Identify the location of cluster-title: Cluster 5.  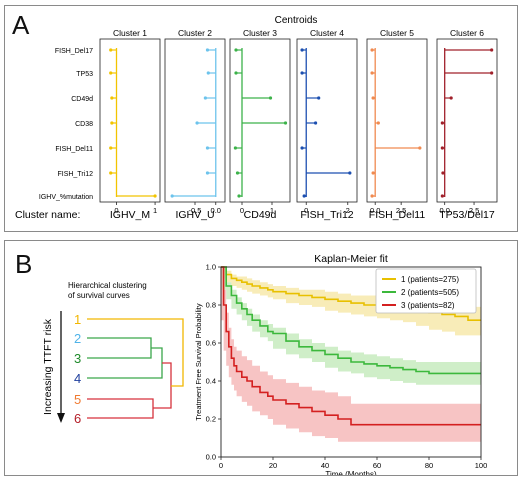
(397, 33).